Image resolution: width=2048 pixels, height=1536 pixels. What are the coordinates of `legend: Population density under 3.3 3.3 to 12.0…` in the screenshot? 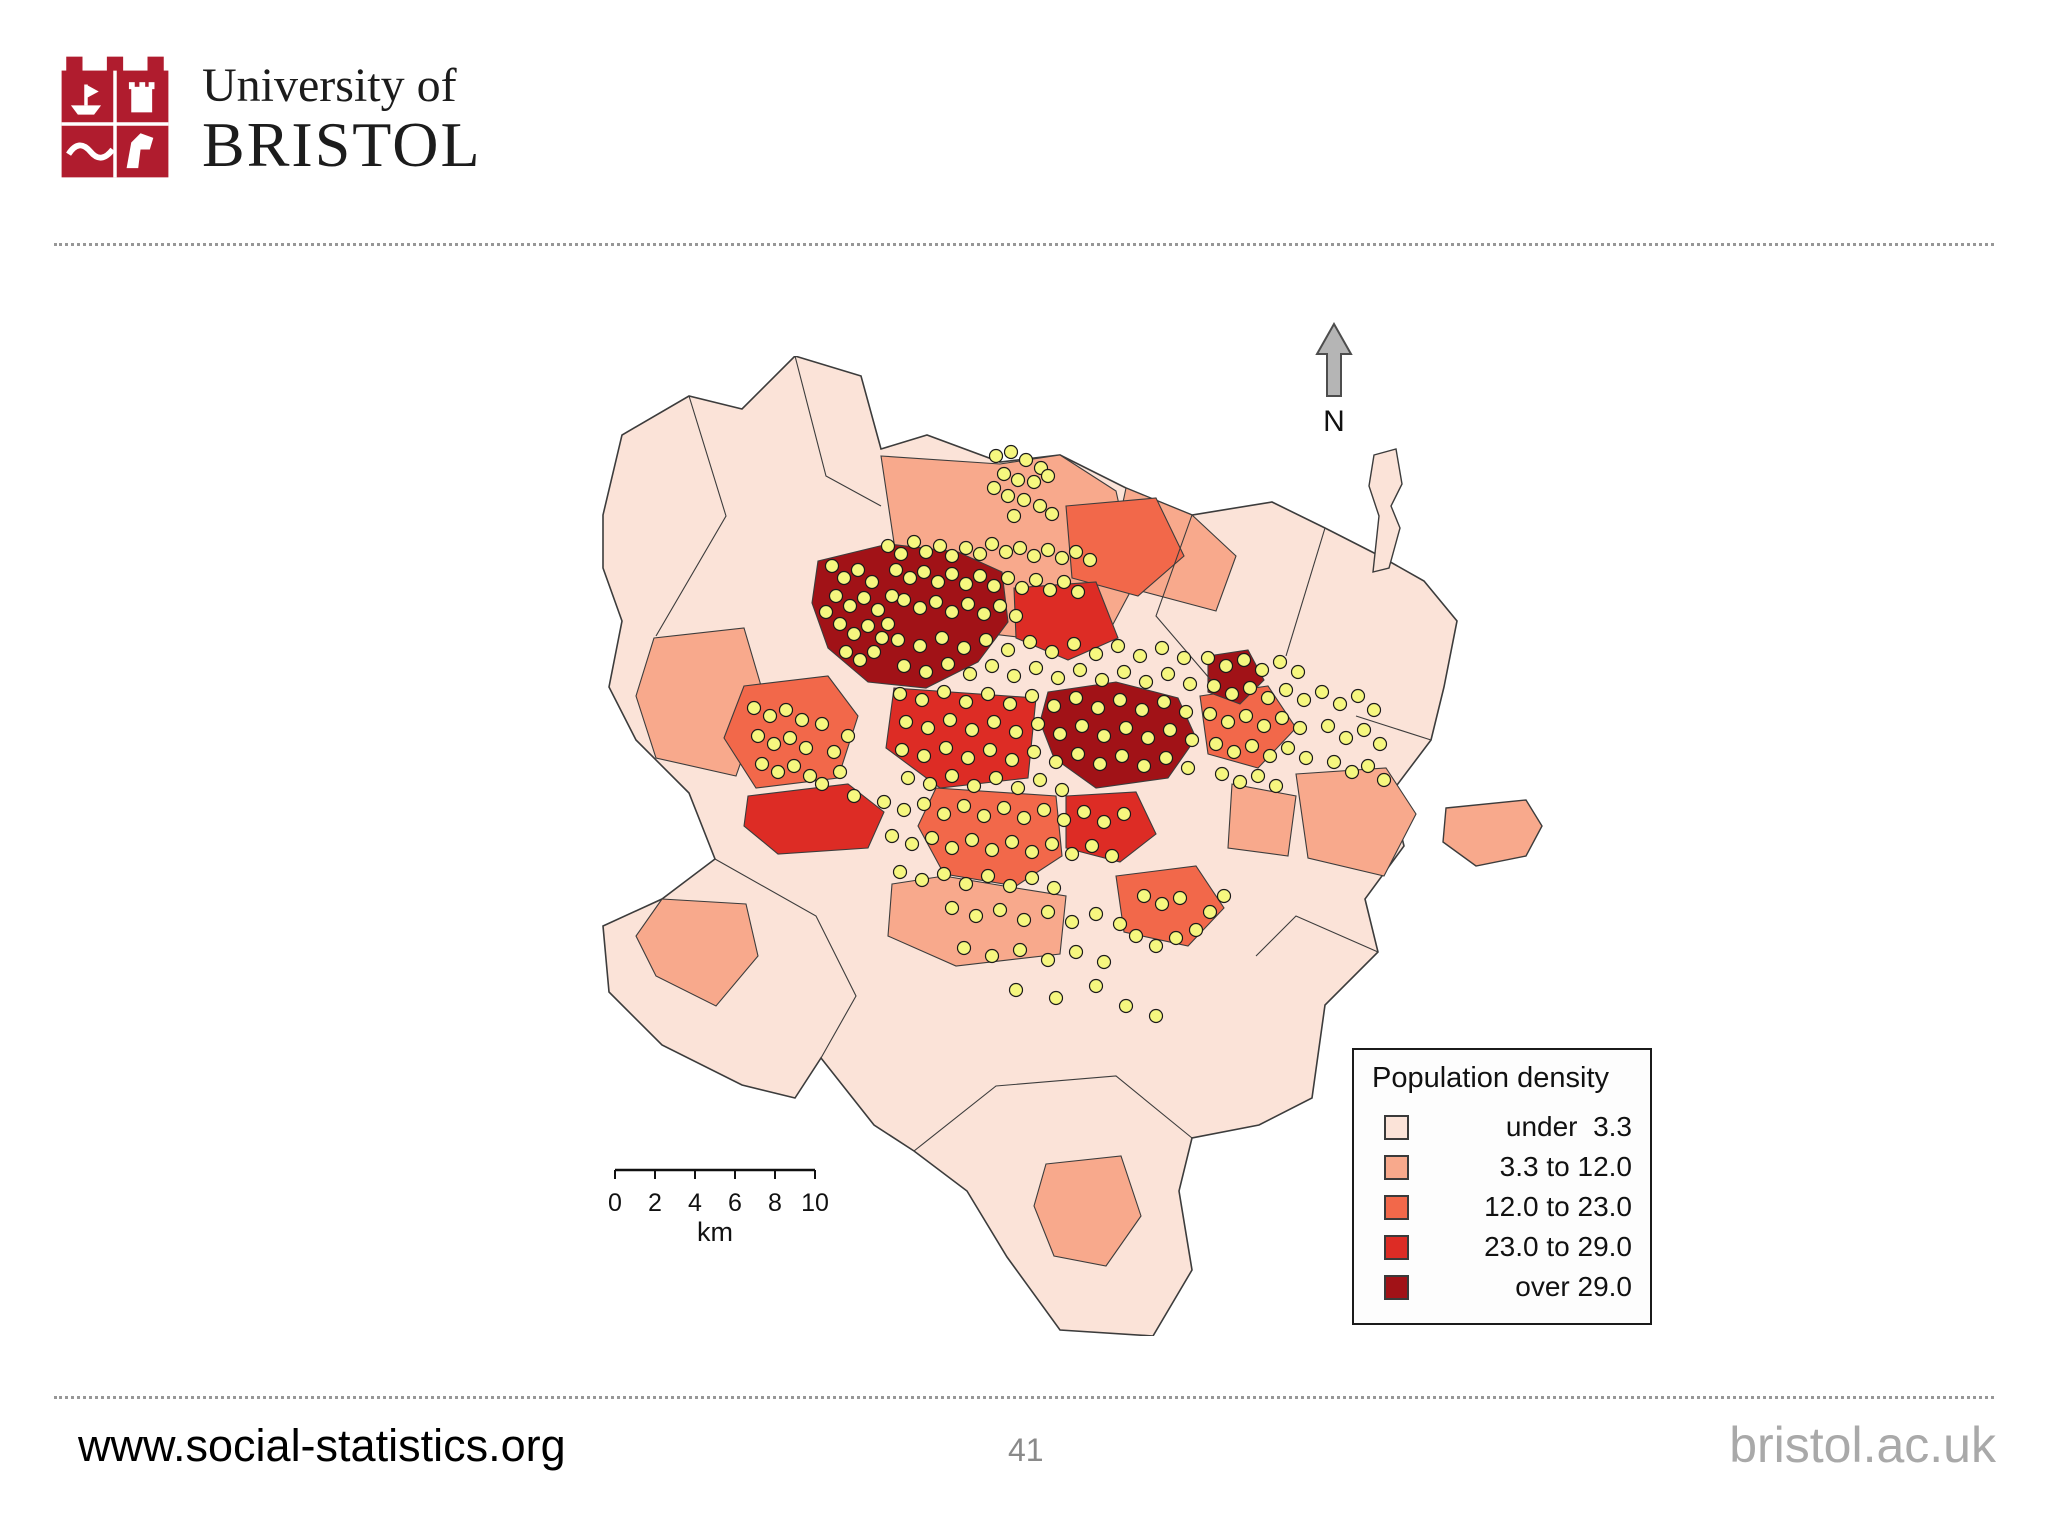 It's located at (1502, 1186).